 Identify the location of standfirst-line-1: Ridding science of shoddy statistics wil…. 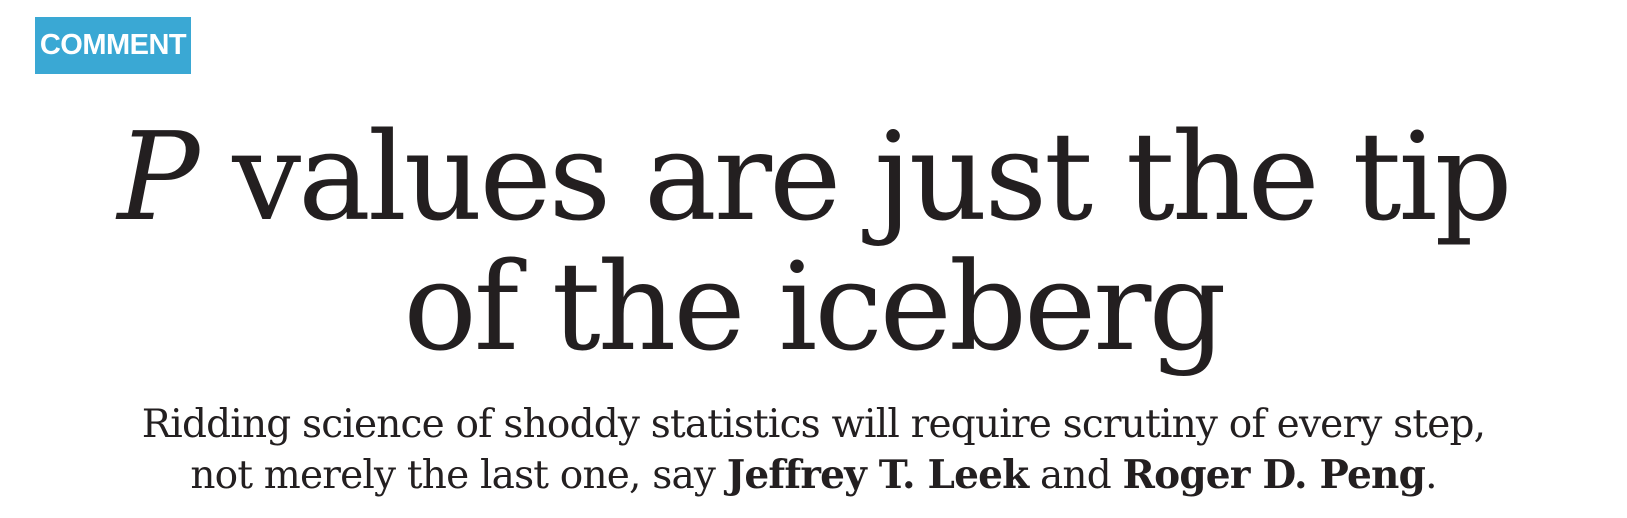
(813, 424).